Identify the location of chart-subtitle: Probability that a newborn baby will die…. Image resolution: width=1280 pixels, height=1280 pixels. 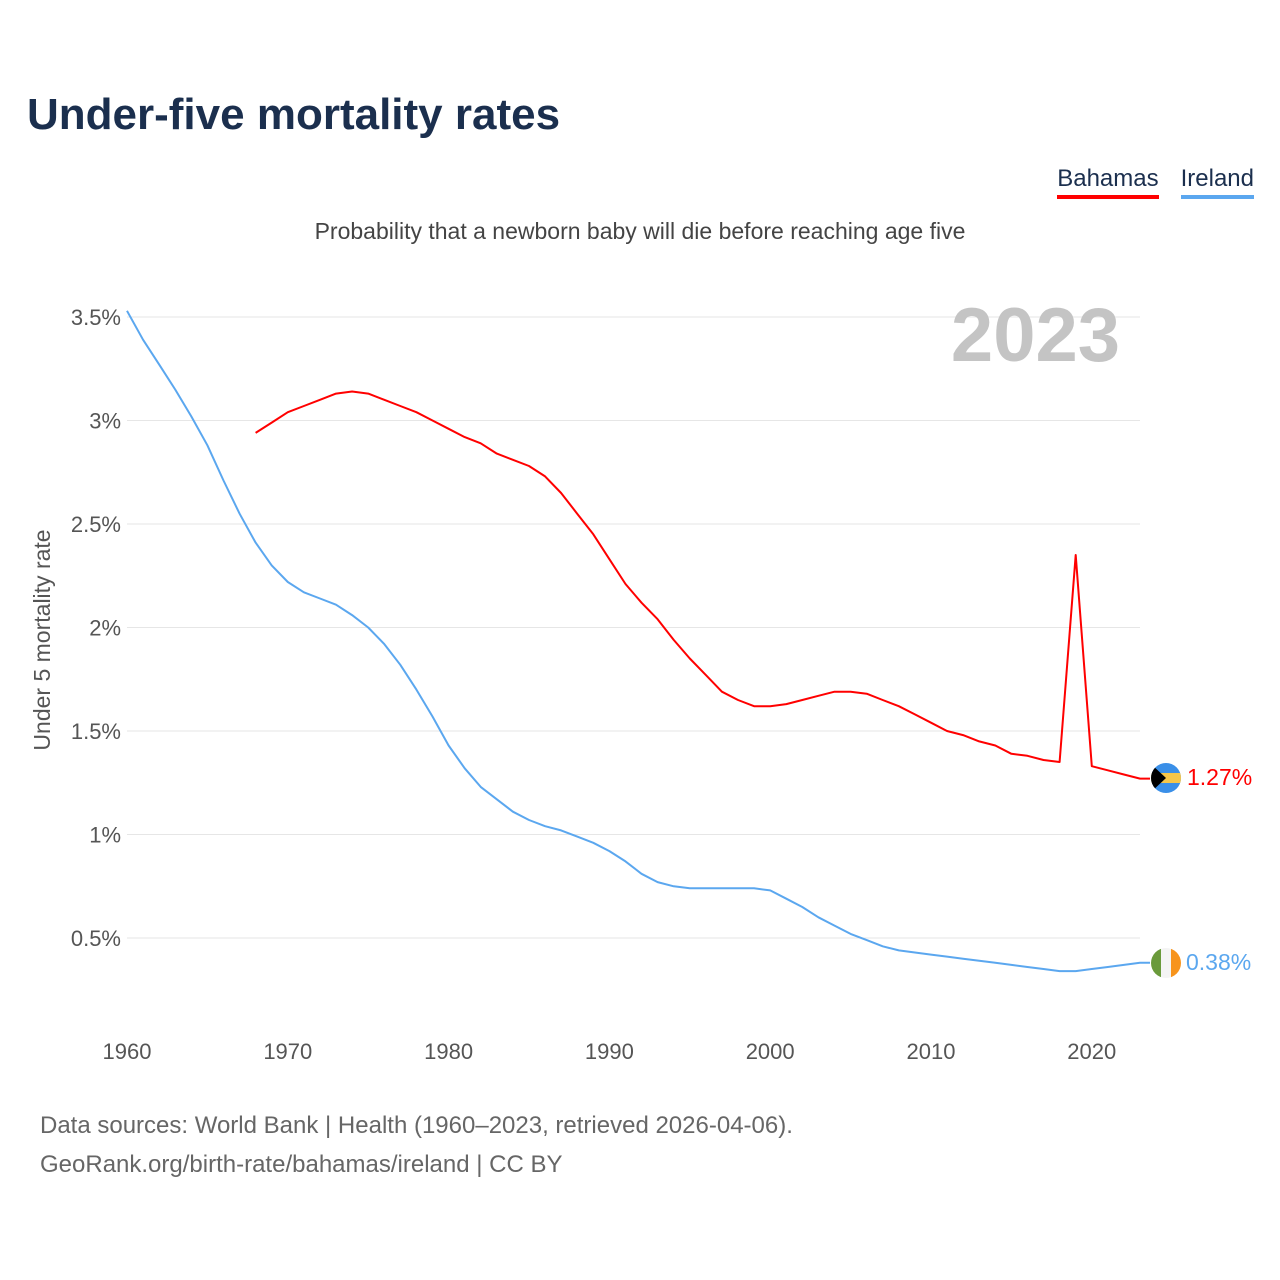
(640, 231).